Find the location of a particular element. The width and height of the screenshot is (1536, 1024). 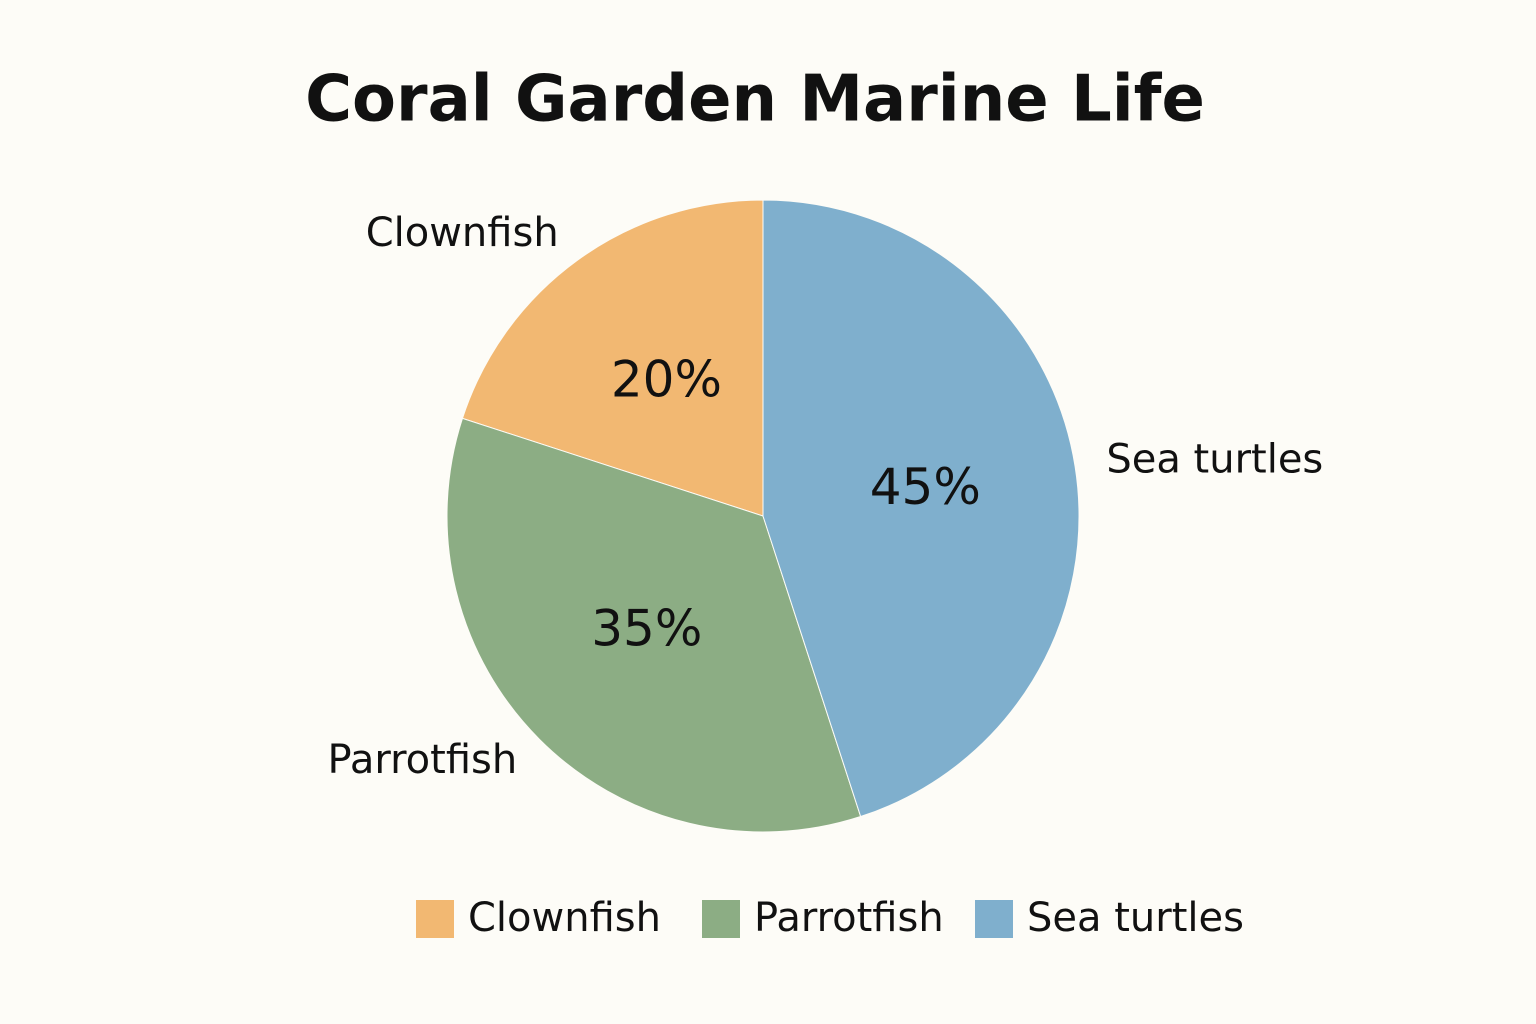

legend-label: Clownfish is located at coordinates (564, 918).